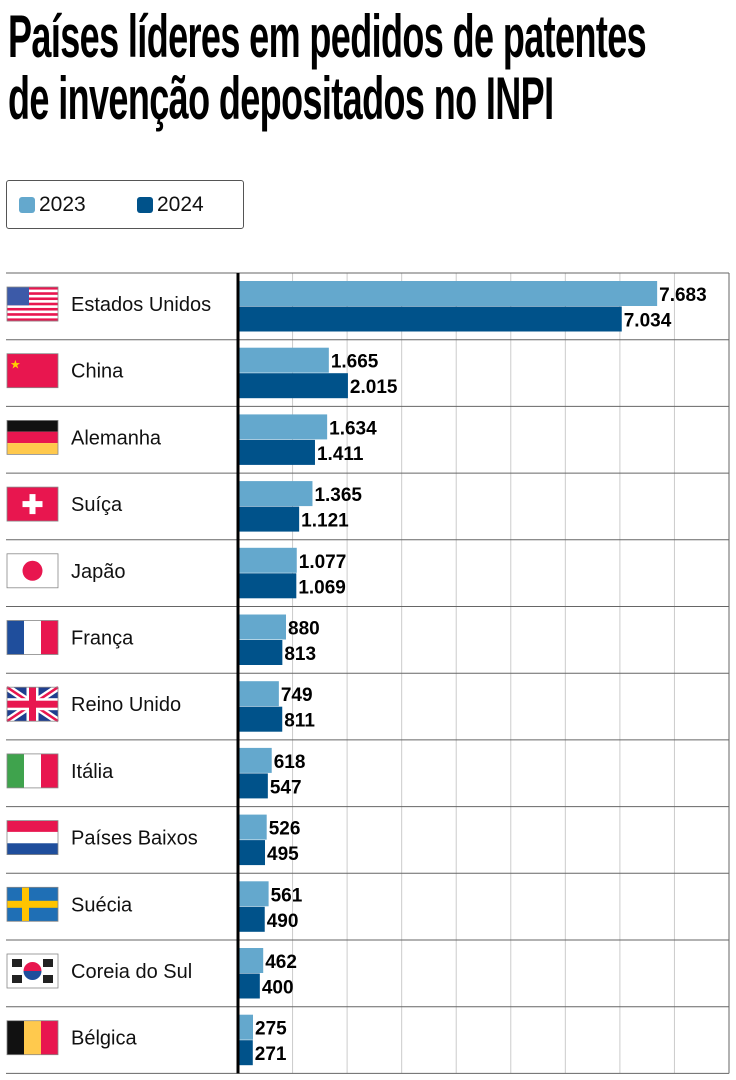 The width and height of the screenshot is (736, 1080). I want to click on title-line-1: Países líderes em pedidos de patentes, so click(327, 36).